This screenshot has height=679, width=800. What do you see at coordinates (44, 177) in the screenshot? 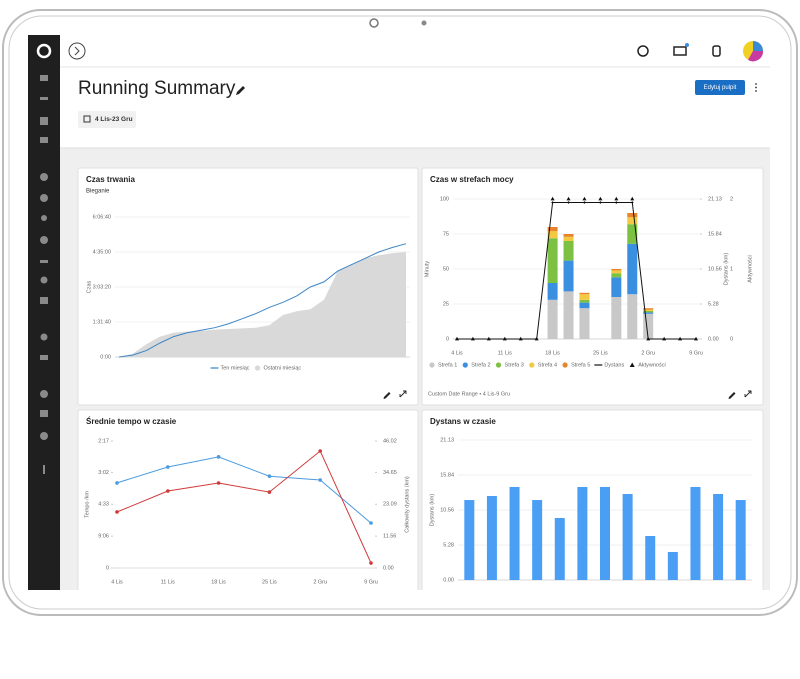
I see `nav-challenges` at bounding box center [44, 177].